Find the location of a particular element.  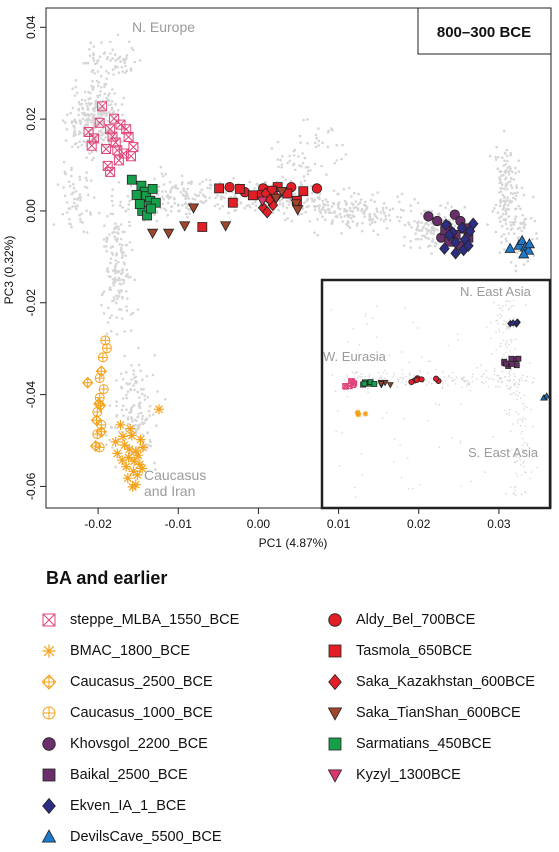

legend-item-caucasus-2500-bce: Caucasus_2500_BCE is located at coordinates (139, 681).